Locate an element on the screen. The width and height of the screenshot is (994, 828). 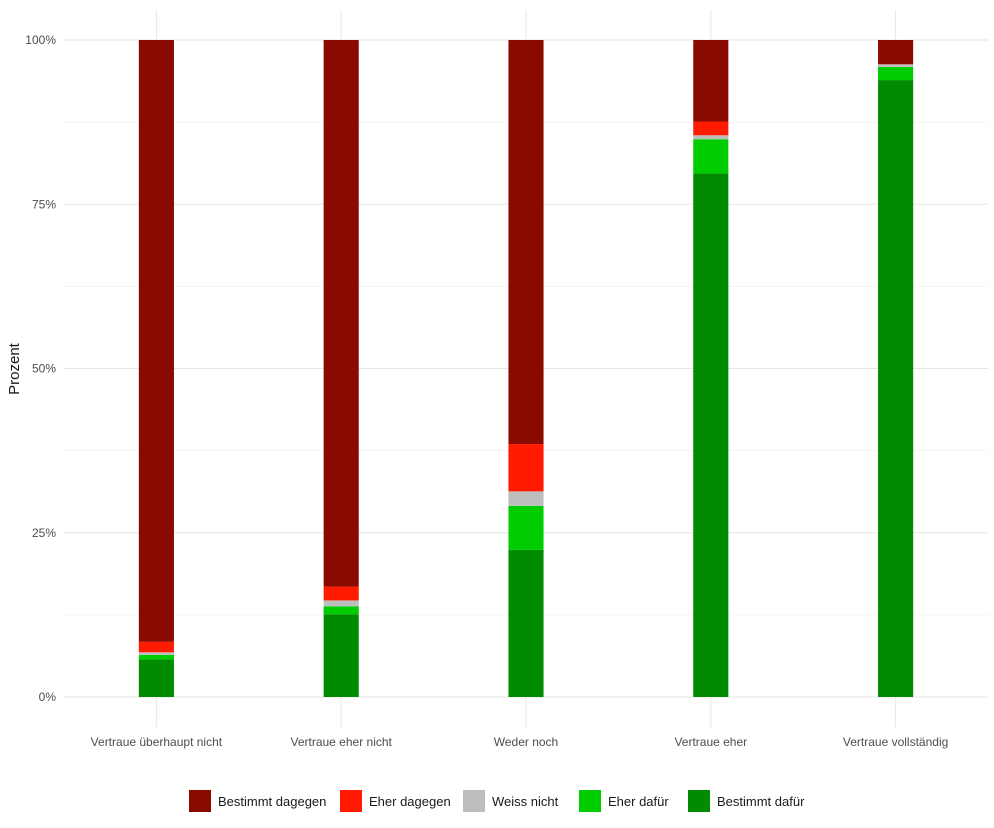
x-tick-label: Vertraue eher is located at coordinates (710, 742).